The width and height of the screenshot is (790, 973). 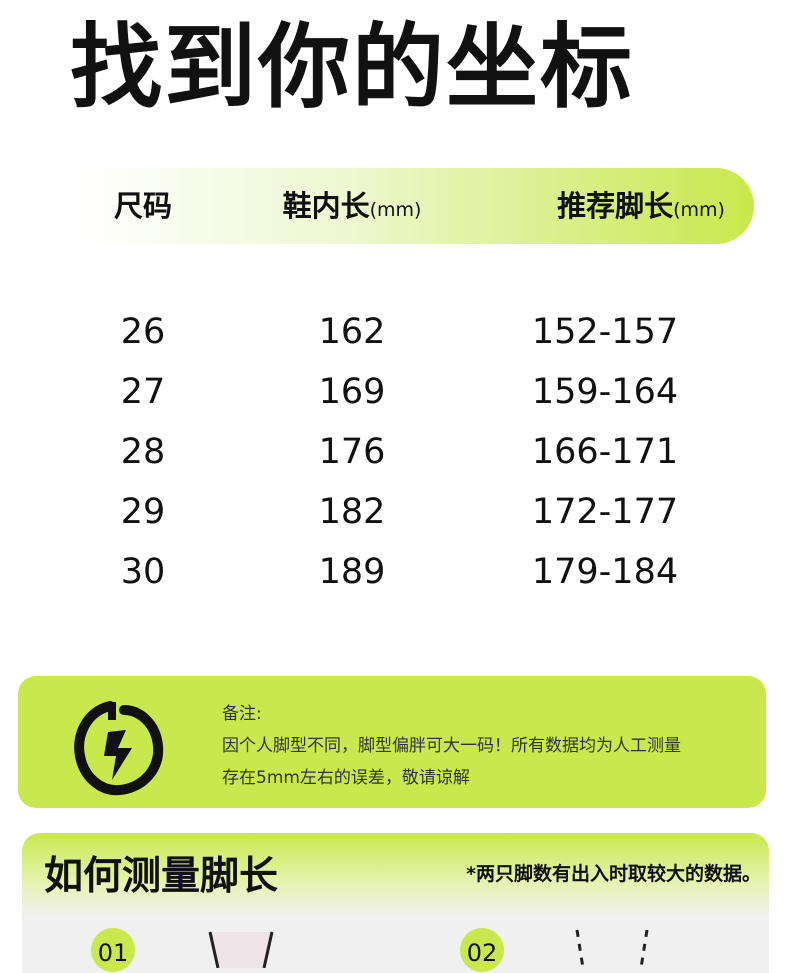 I want to click on header-size: 尺码, so click(x=143, y=206).